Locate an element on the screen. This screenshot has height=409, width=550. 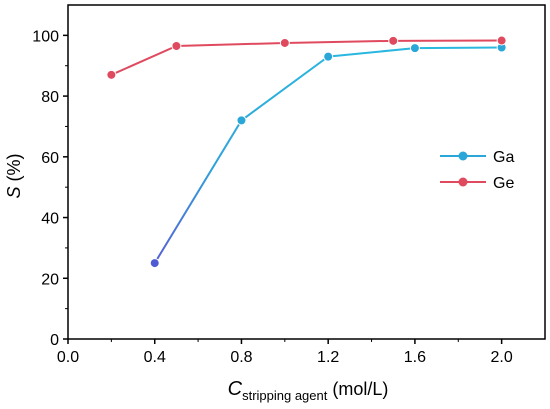
y-tick-label: 20 is located at coordinates (50, 279).